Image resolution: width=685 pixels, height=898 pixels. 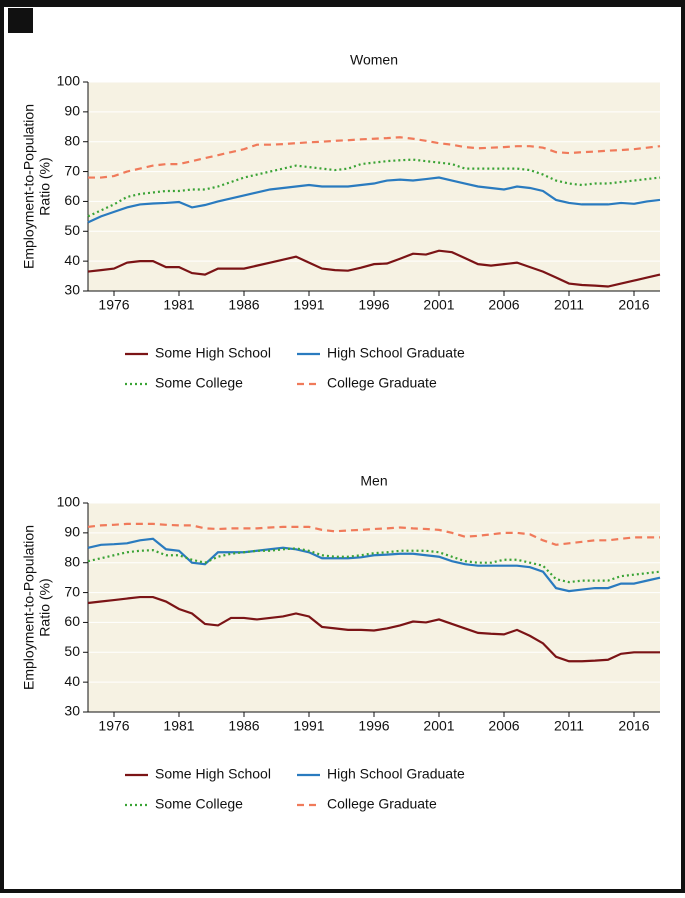 I want to click on top-bar, so click(x=342, y=5).